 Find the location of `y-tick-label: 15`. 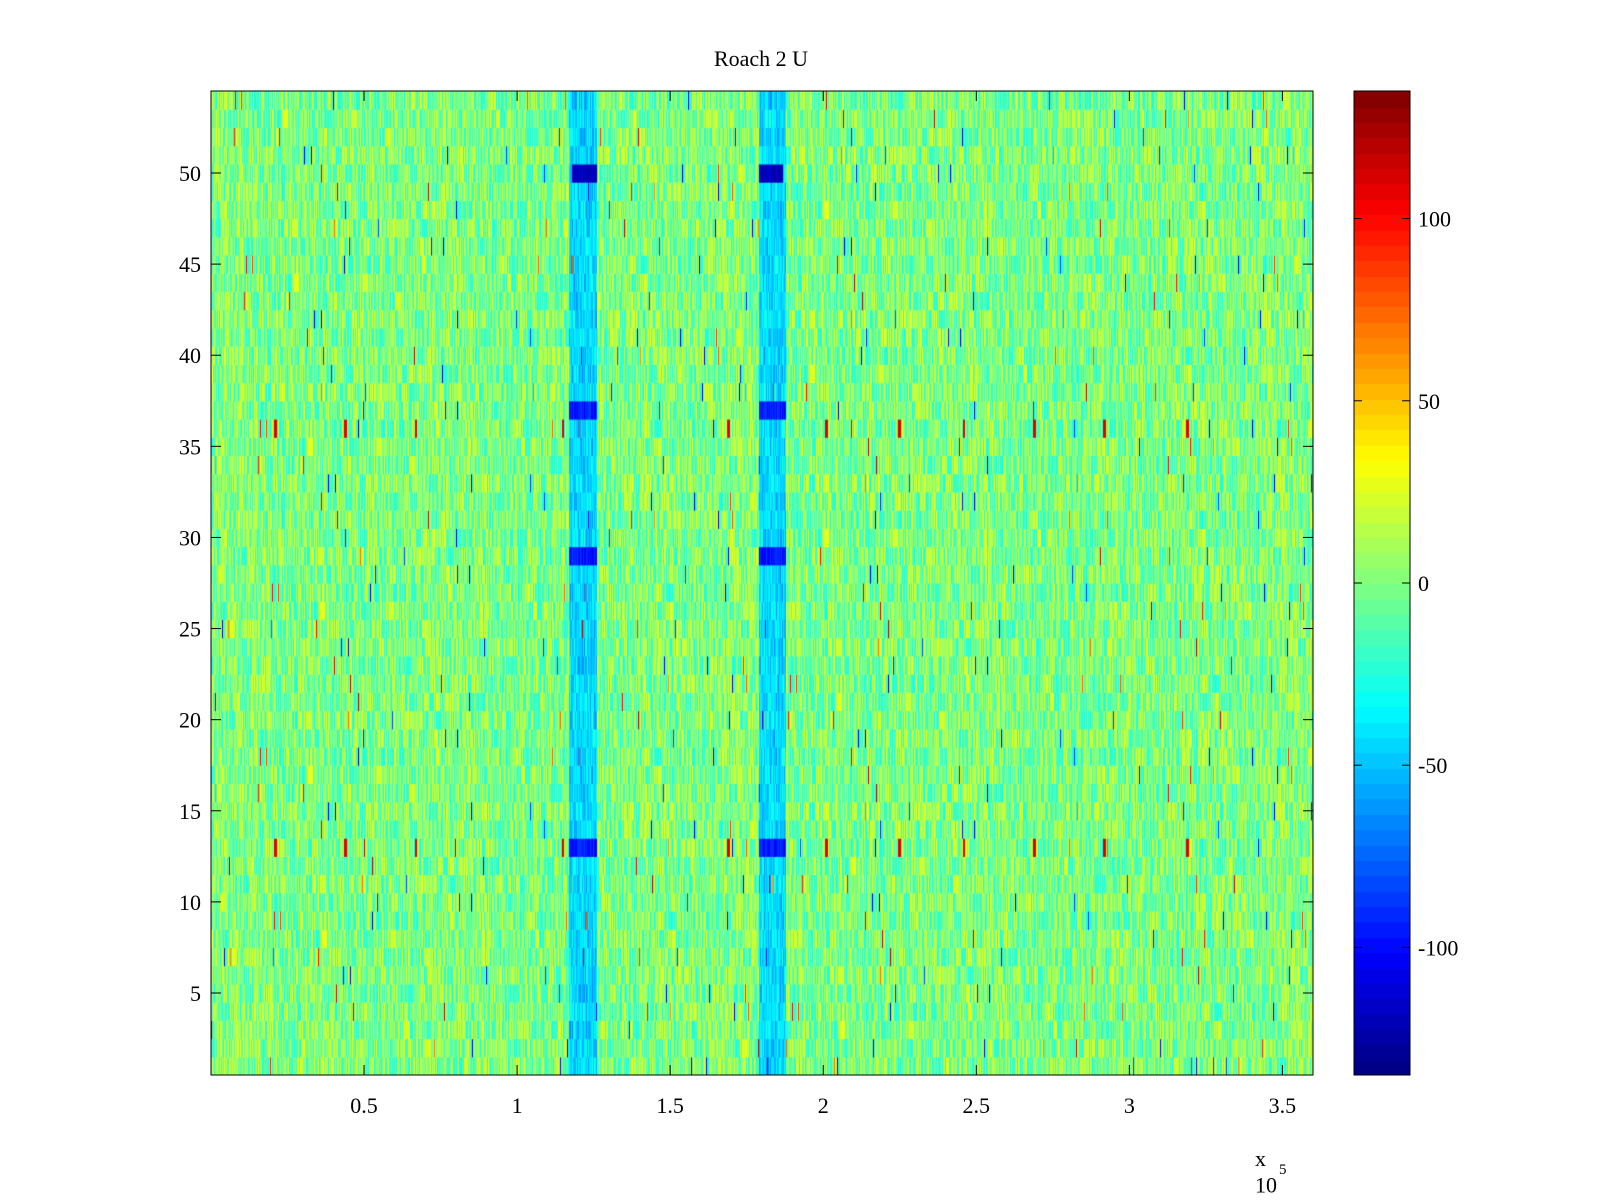

y-tick-label: 15 is located at coordinates (190, 811).